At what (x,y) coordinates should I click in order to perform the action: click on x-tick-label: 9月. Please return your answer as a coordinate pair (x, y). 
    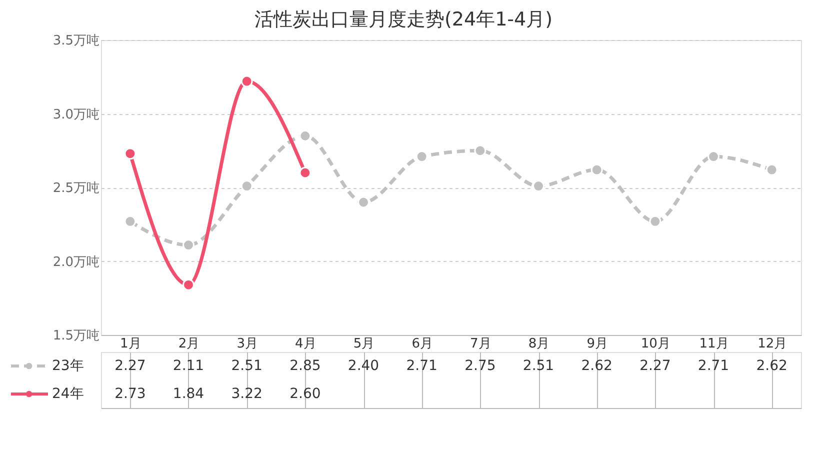
    Looking at the image, I should click on (597, 344).